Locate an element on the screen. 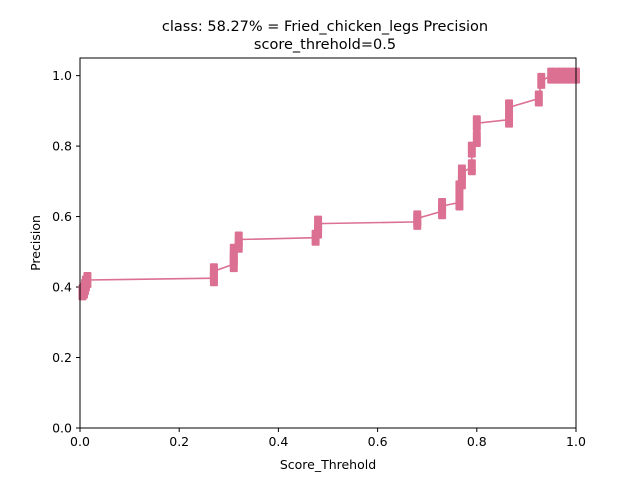  x-tick-label: 0.0 is located at coordinates (80, 441).